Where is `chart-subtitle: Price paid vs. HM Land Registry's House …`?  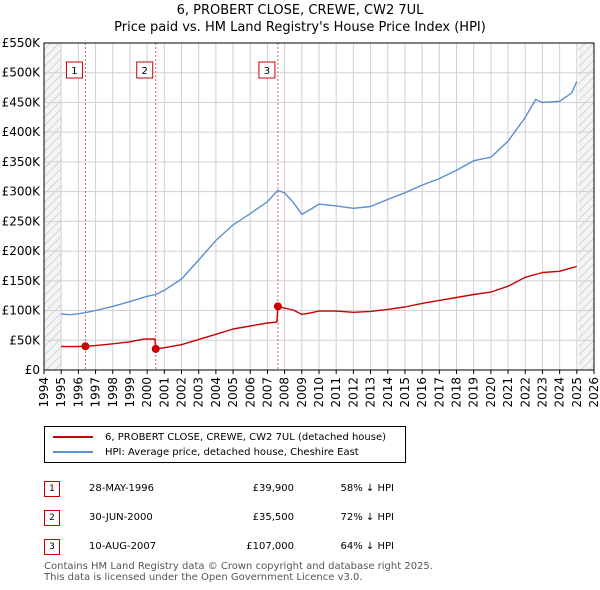
chart-subtitle: Price paid vs. HM Land Registry's House … is located at coordinates (300, 27).